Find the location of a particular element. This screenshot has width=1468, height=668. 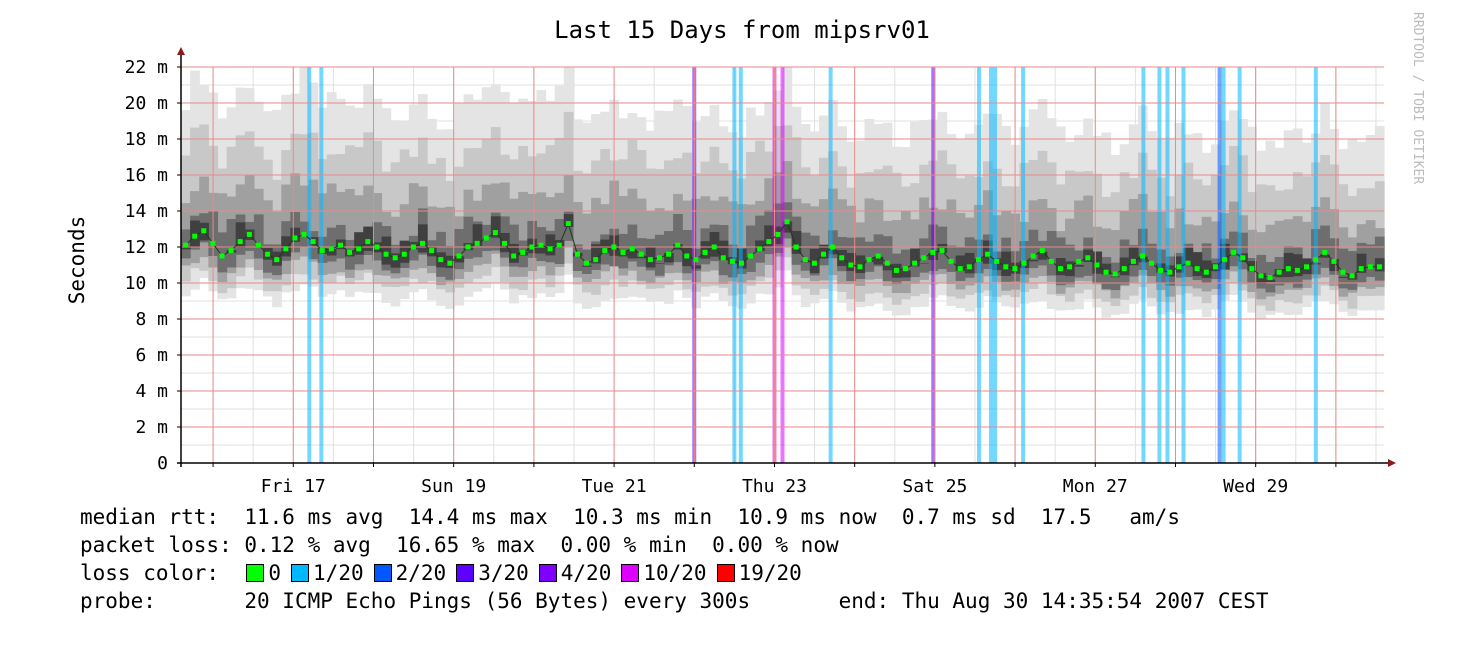

loss-legend-label: 10/20 is located at coordinates (675, 573).